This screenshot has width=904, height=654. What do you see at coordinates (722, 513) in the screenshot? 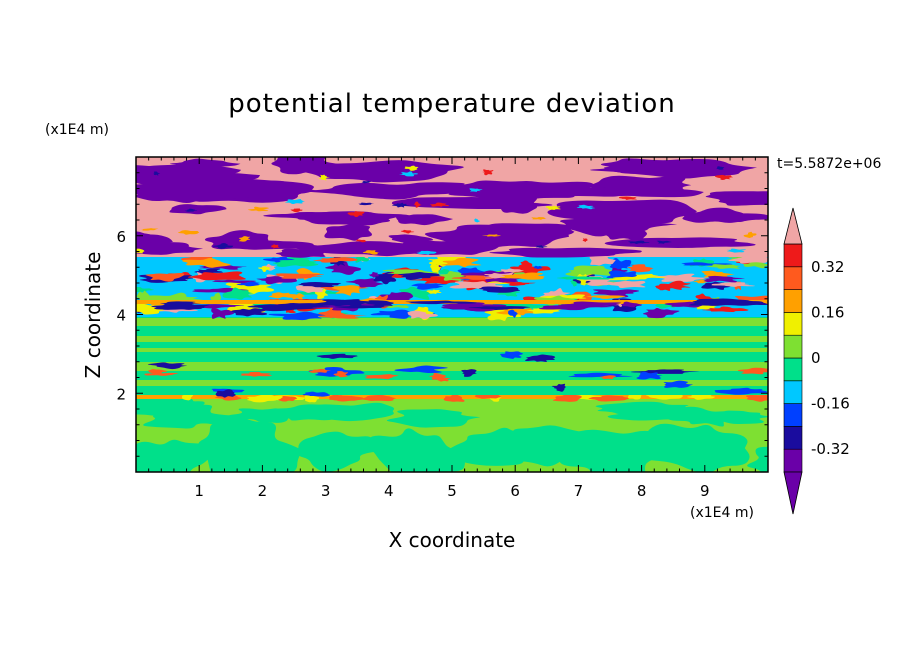
I see `x-unit-label: (x1E4 m)` at bounding box center [722, 513].